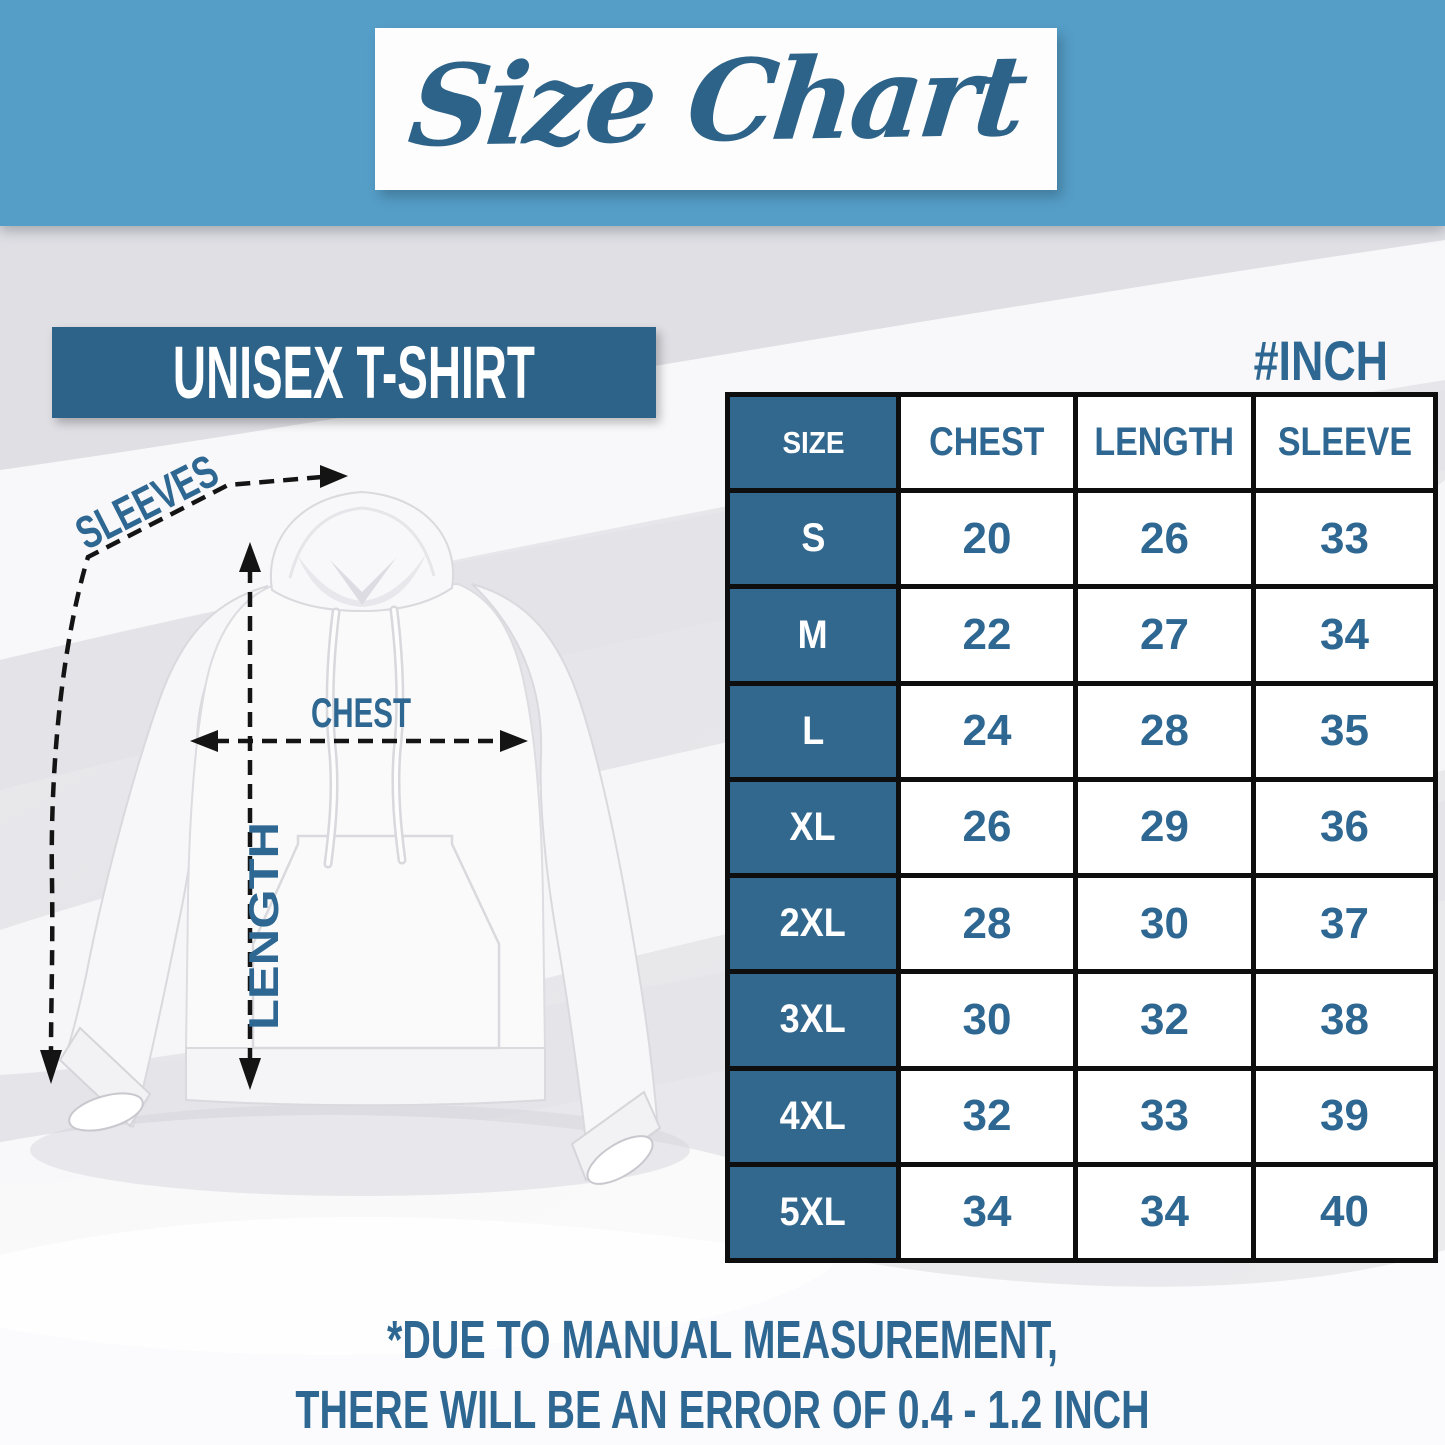  I want to click on chest-value: 32, so click(987, 1116).